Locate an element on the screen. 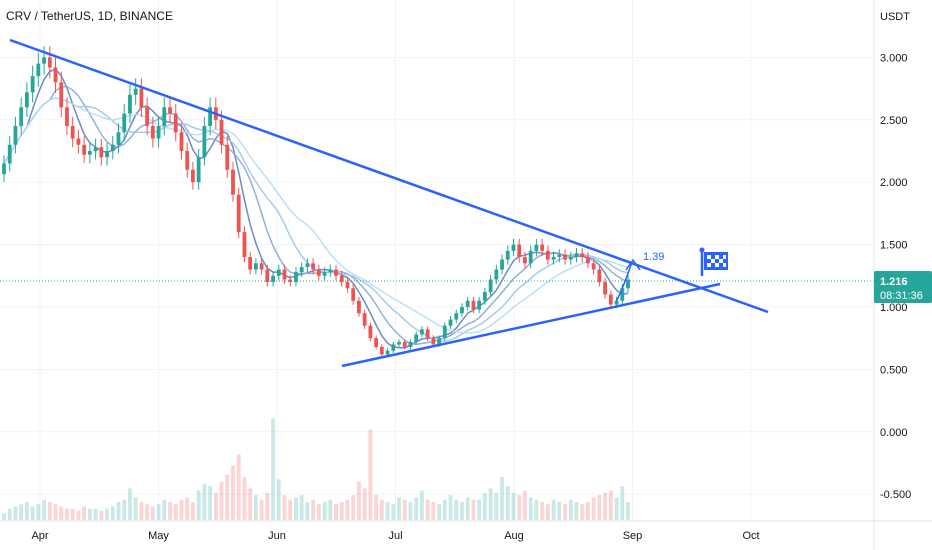  price-tick-label: -0.500 is located at coordinates (895, 495).